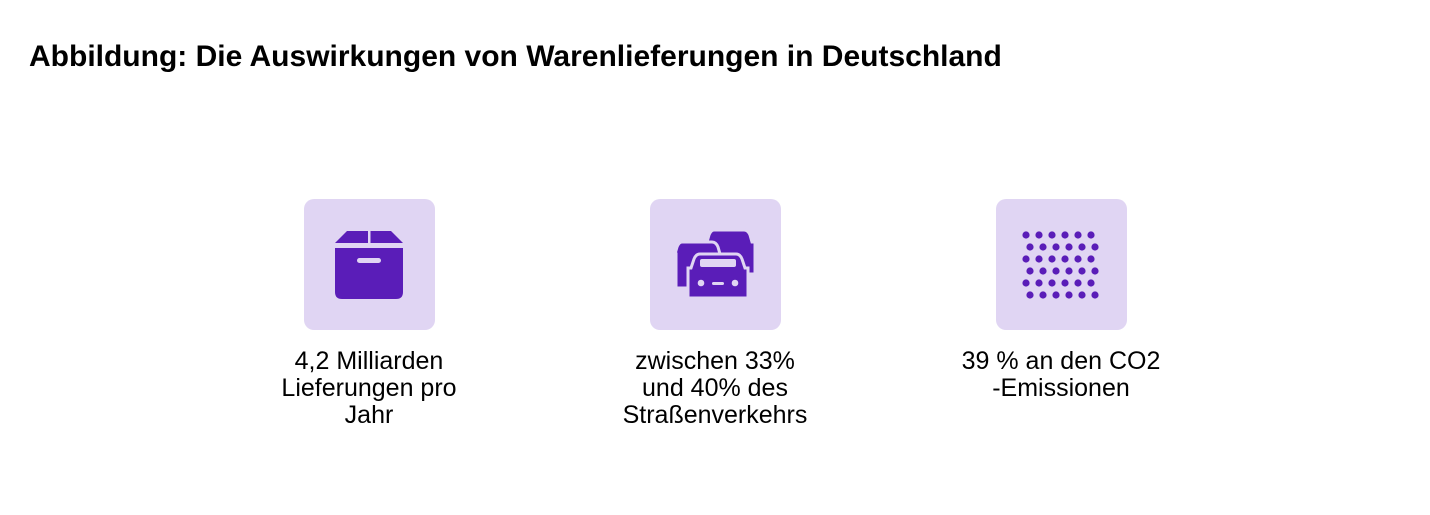  I want to click on box-icon, so click(369, 264).